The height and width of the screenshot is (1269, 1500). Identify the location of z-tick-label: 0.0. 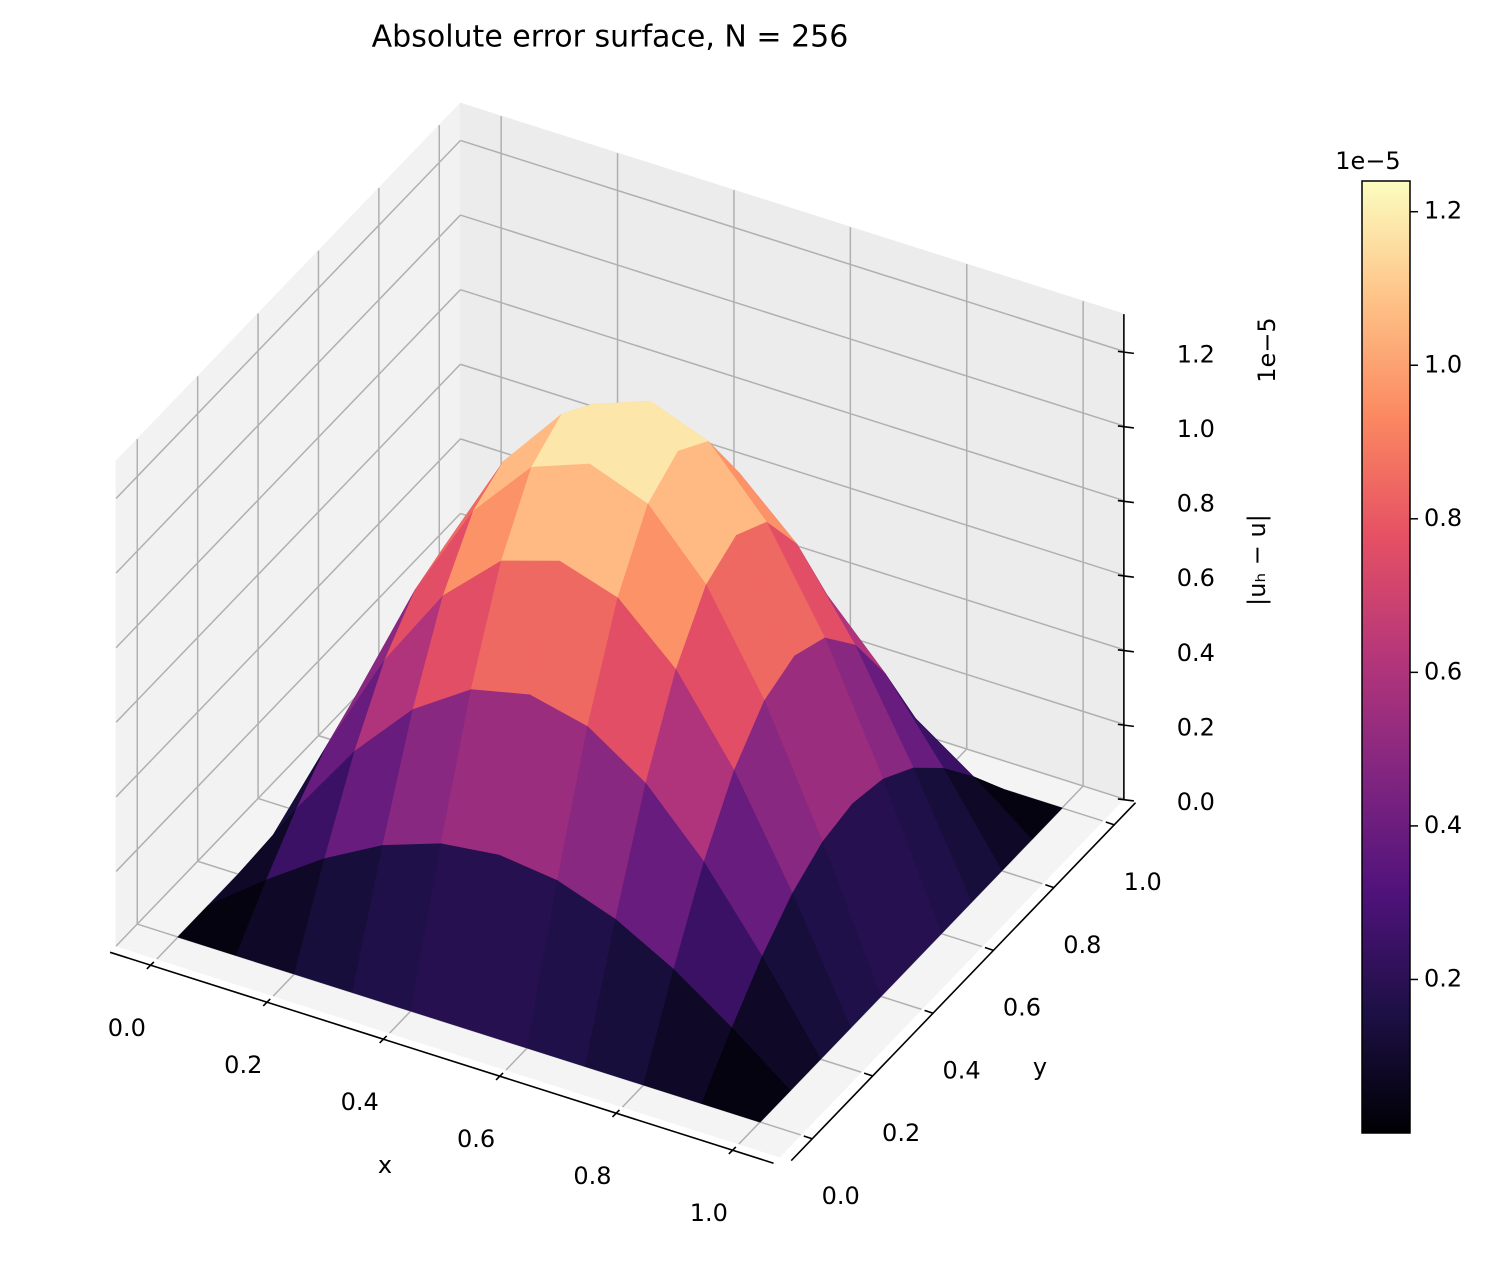
(1196, 802).